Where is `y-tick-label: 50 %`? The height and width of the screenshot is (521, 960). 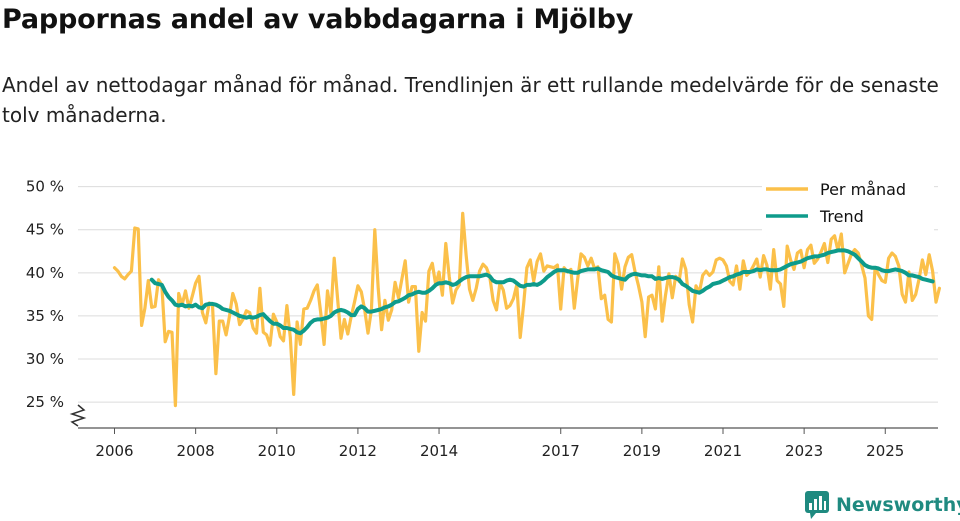
y-tick-label: 50 % is located at coordinates (45, 187).